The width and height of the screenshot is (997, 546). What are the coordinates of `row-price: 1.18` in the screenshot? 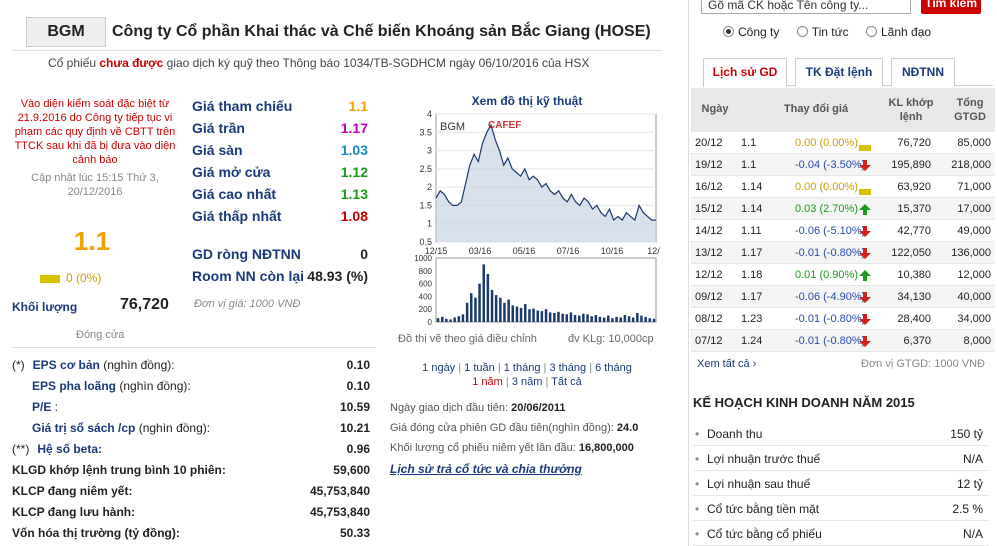 It's located at (752, 275).